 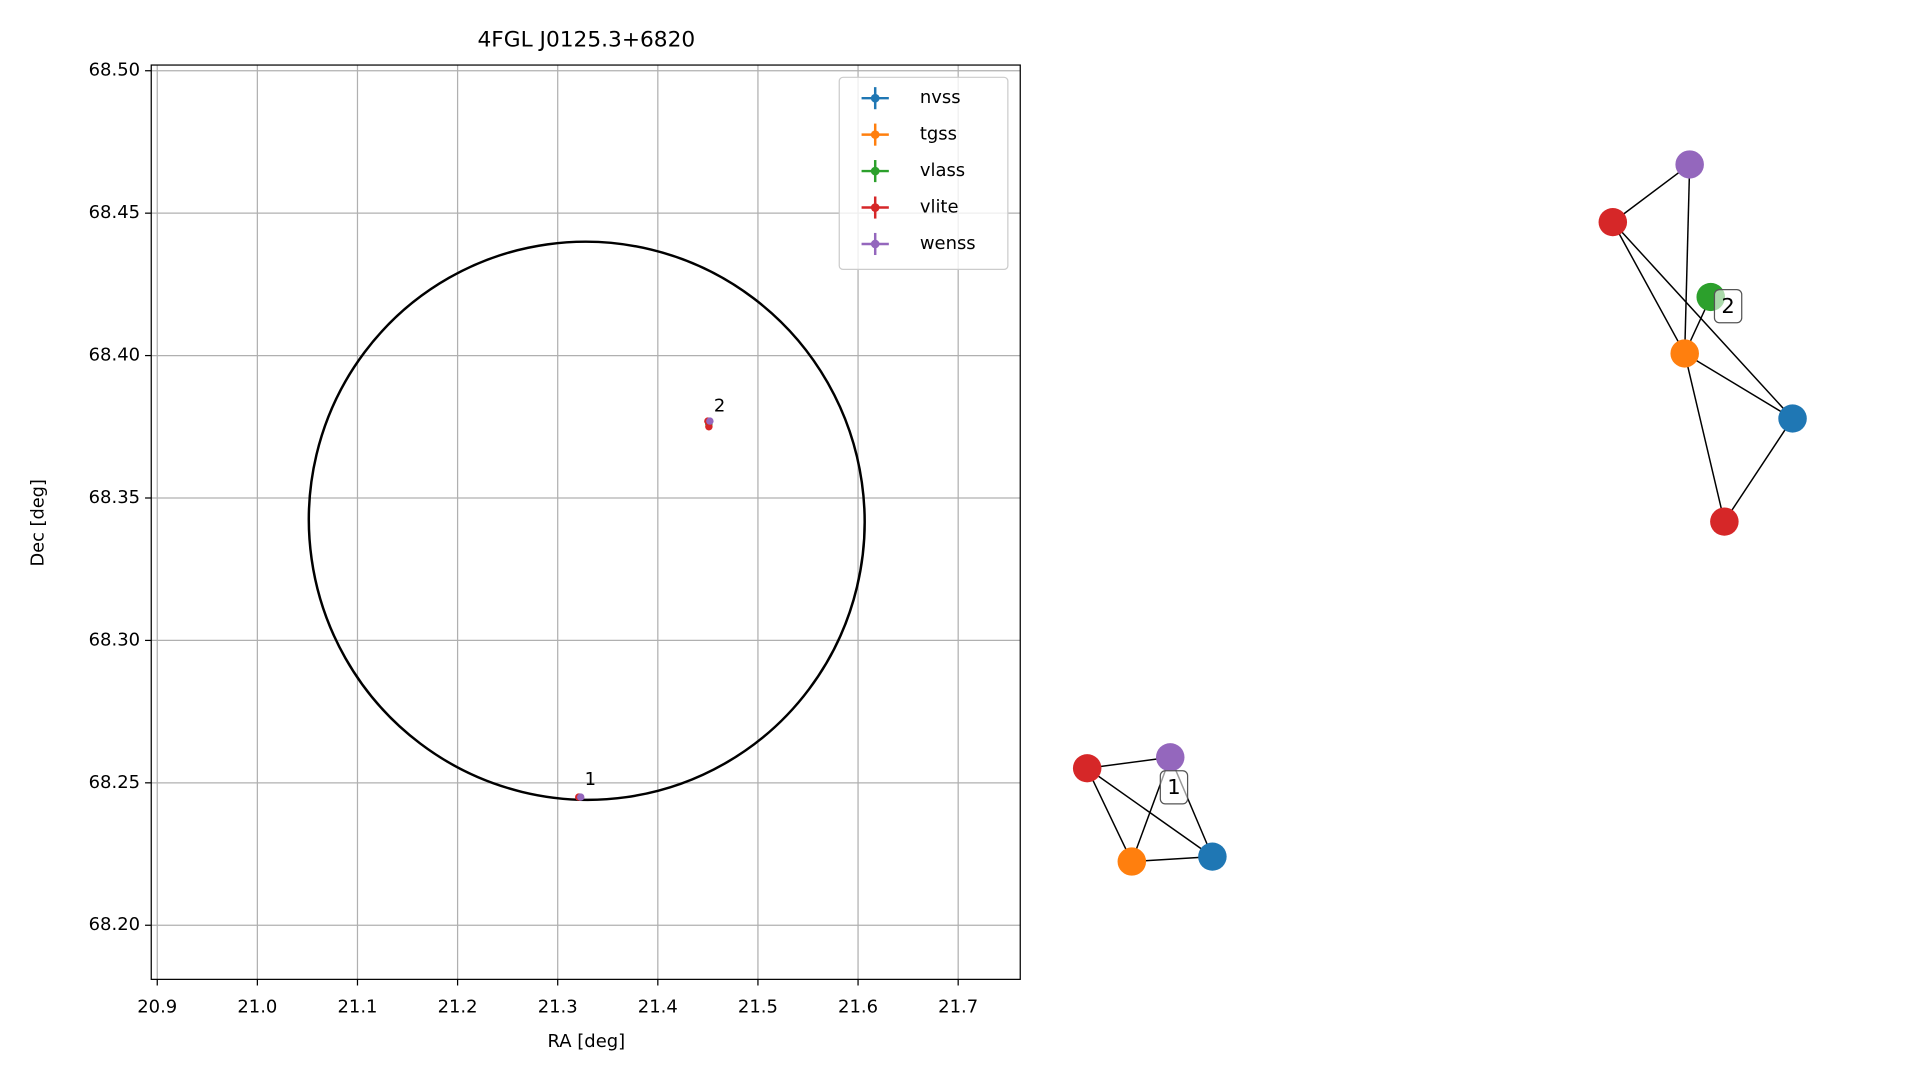 What do you see at coordinates (948, 243) in the screenshot?
I see `legend-label: wenss` at bounding box center [948, 243].